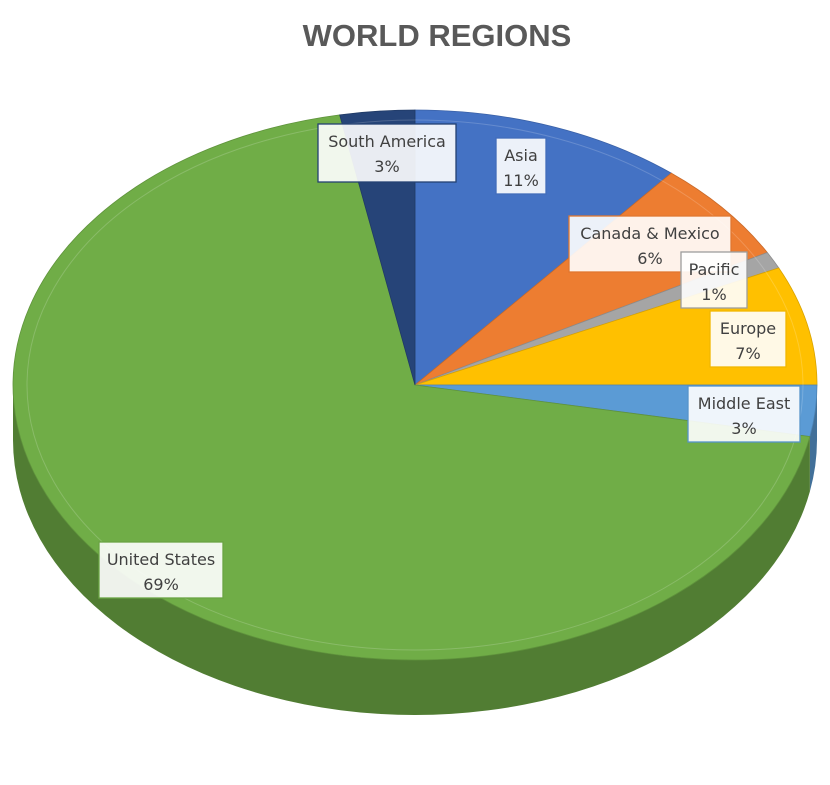  Describe the element at coordinates (387, 141) in the screenshot. I see `data-label-name: South America` at that location.